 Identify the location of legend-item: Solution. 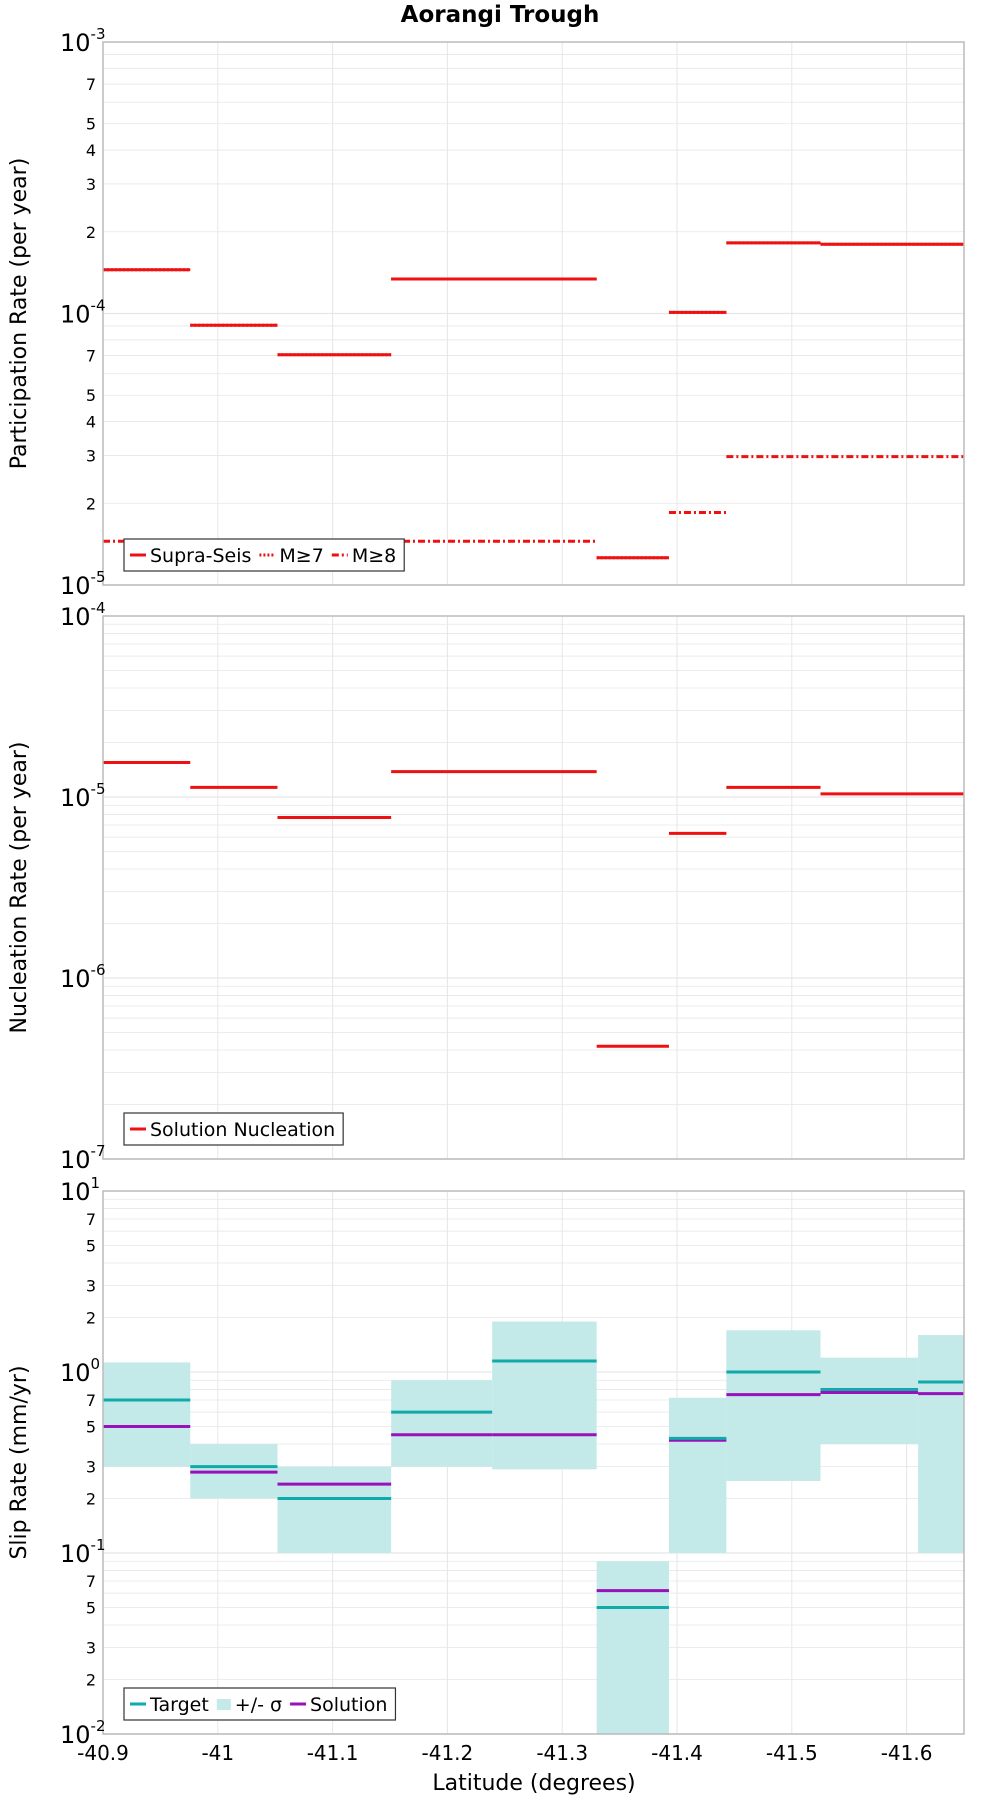
(338, 1705).